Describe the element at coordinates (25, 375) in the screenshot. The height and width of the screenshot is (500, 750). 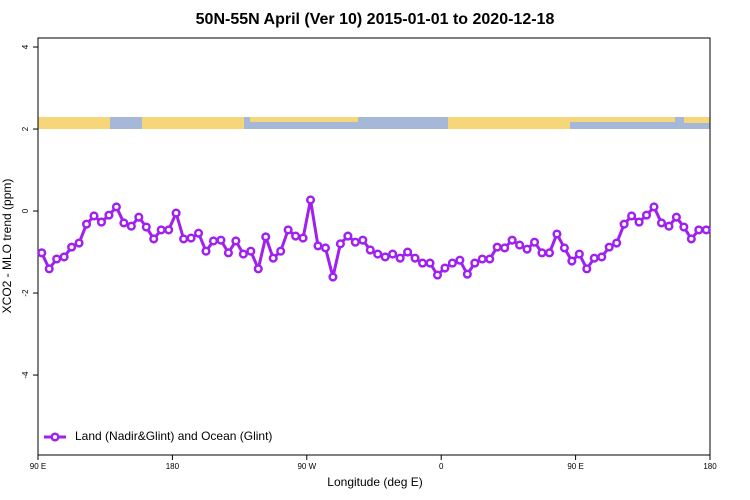
I see `y-tick-label: -4` at that location.